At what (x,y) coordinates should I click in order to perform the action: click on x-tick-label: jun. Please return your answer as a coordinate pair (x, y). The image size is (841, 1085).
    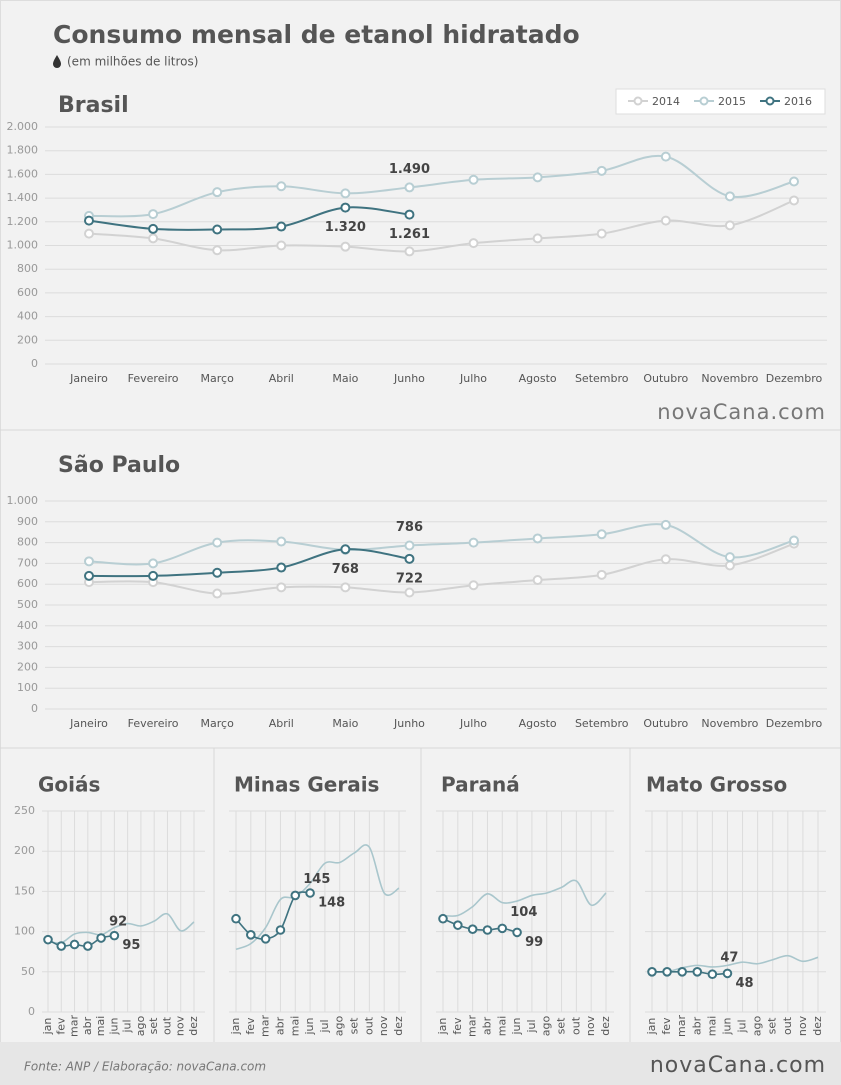
    Looking at the image, I should click on (726, 1026).